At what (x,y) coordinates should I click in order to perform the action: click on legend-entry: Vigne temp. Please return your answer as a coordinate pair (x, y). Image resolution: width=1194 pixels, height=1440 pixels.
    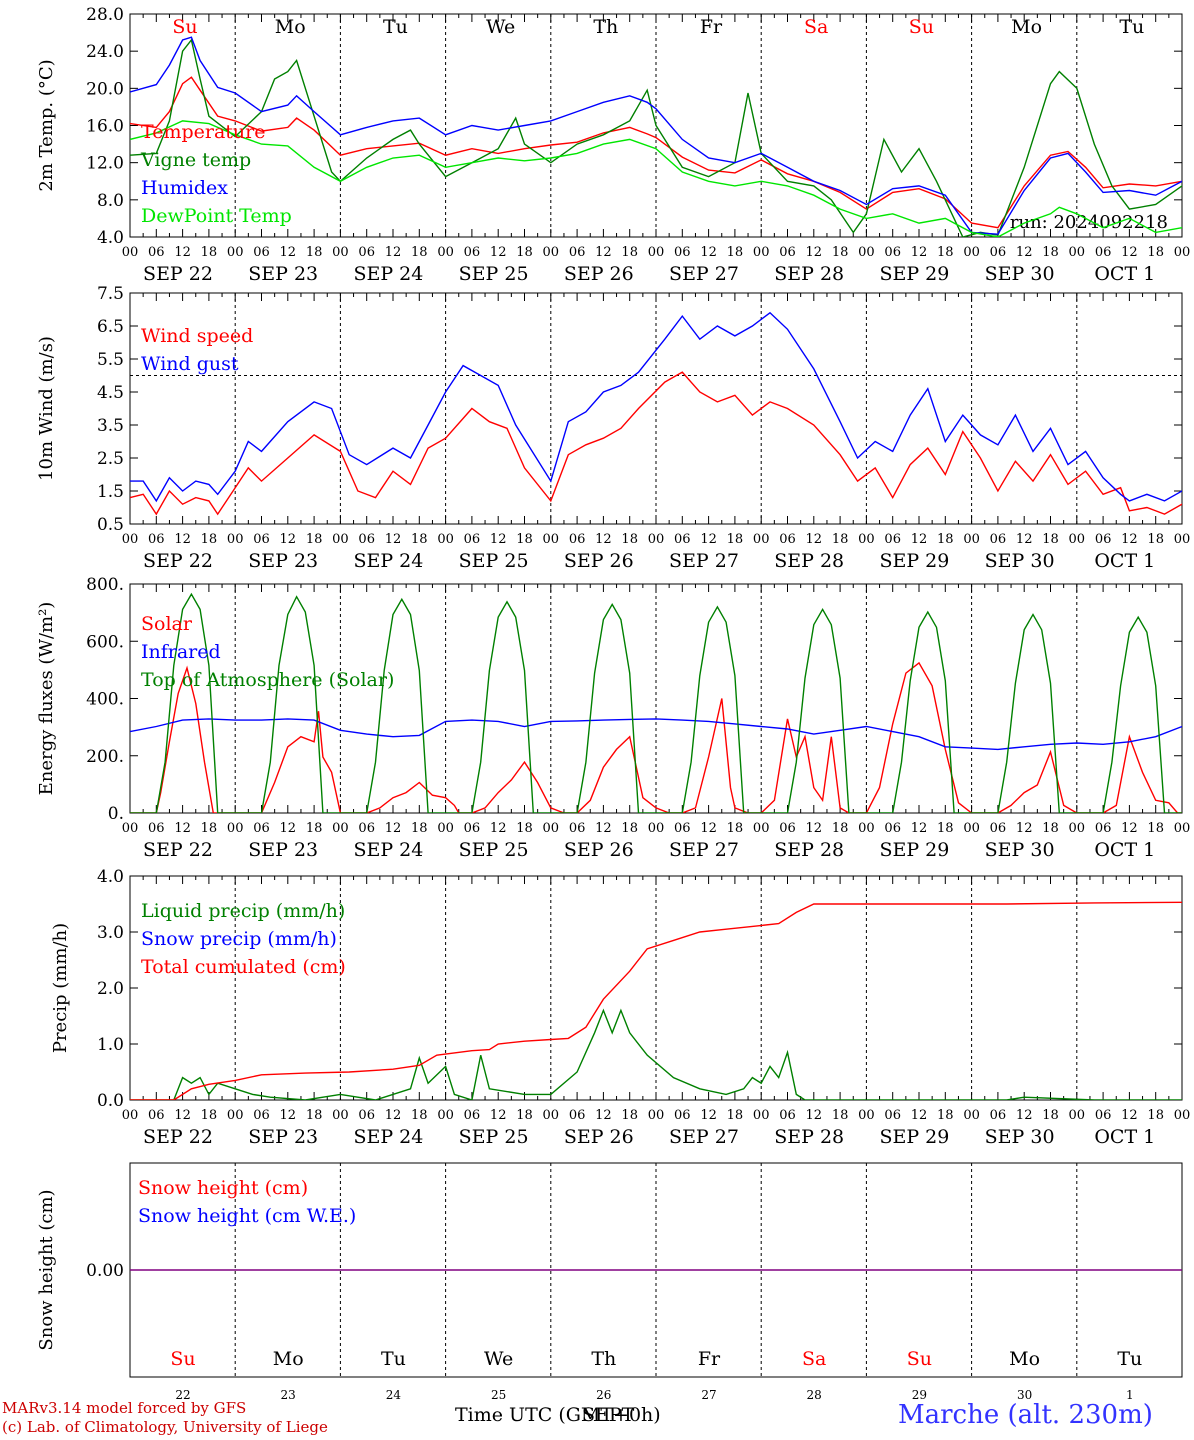
    Looking at the image, I should click on (195, 160).